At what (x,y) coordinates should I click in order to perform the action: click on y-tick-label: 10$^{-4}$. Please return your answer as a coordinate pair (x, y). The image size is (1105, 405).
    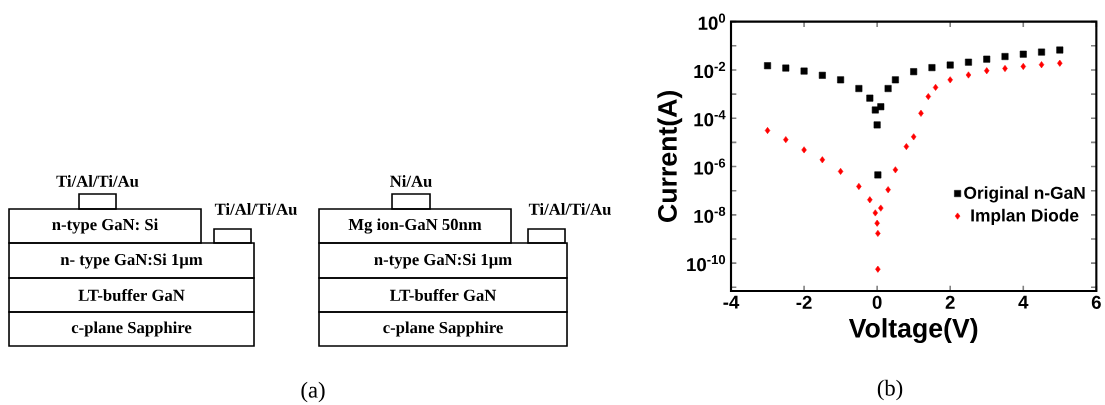
    Looking at the image, I should click on (710, 118).